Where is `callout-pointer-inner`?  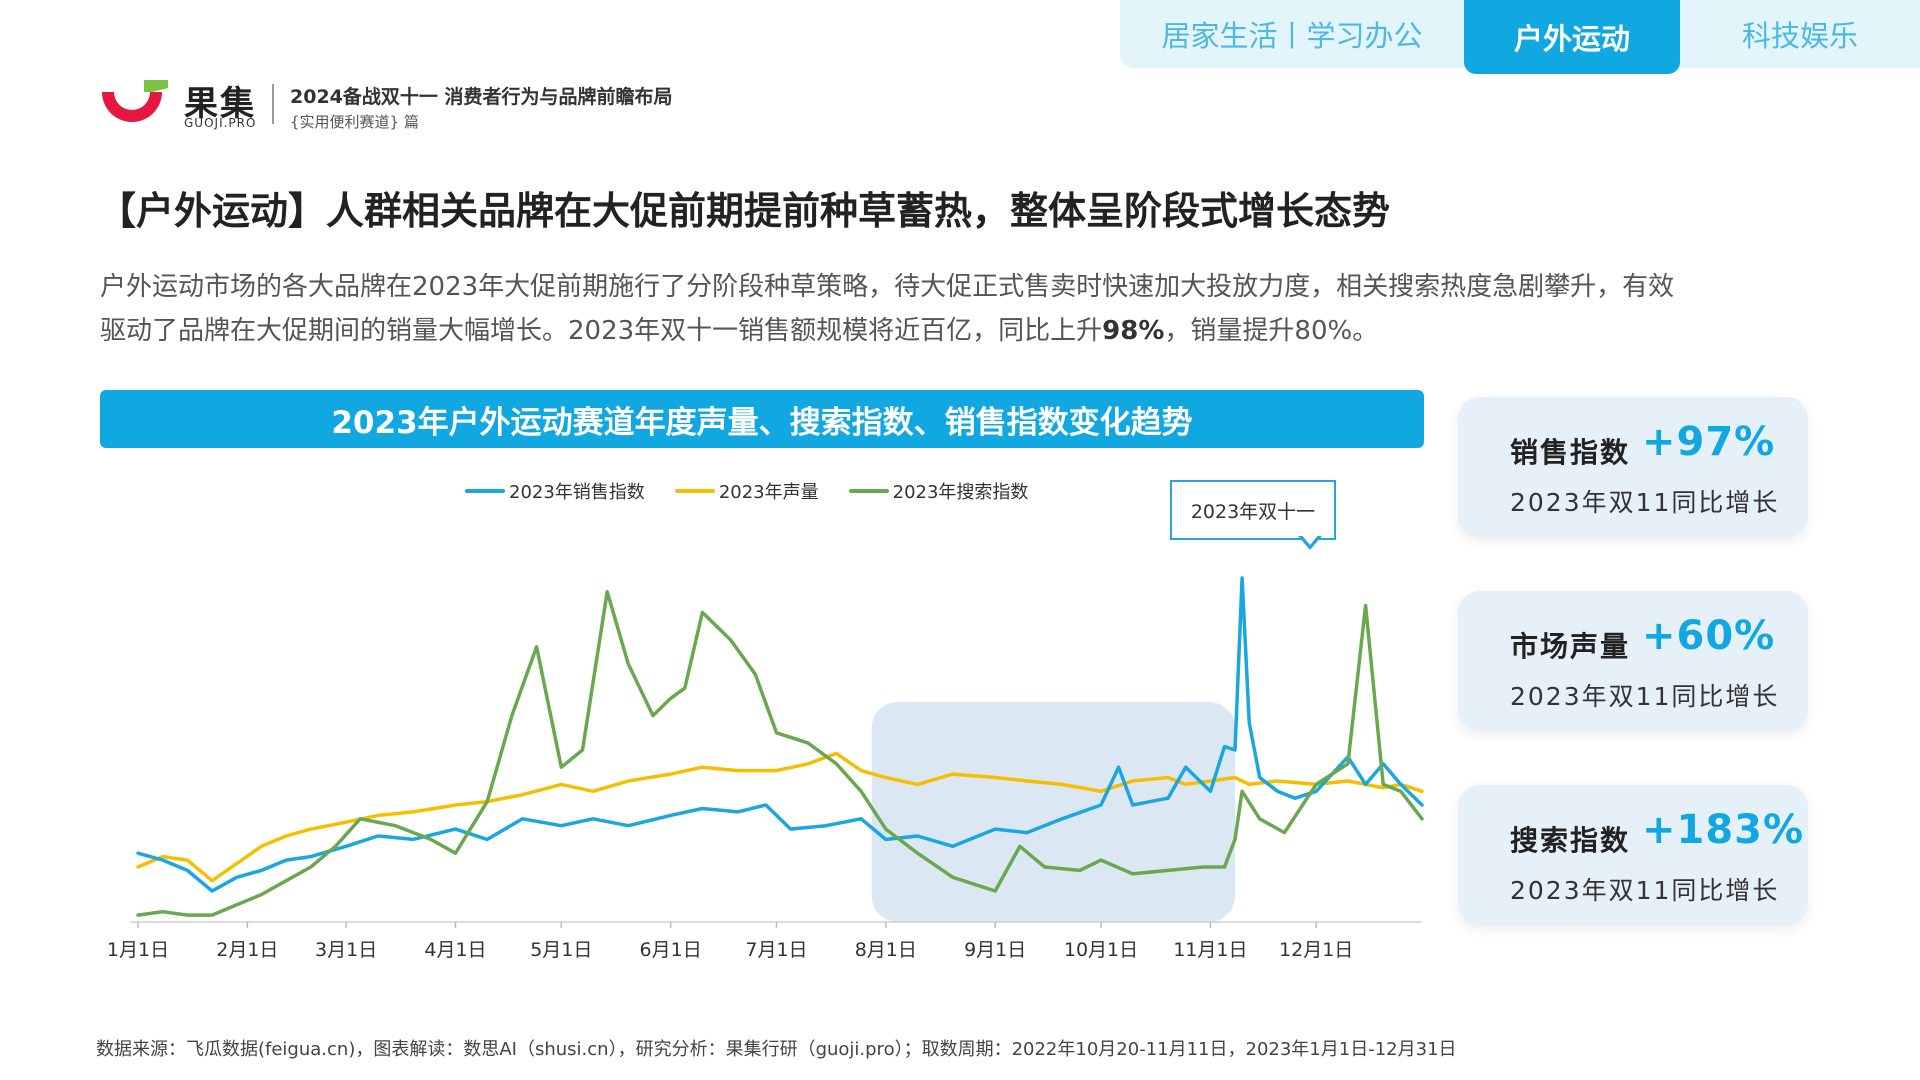 callout-pointer-inner is located at coordinates (1310, 539).